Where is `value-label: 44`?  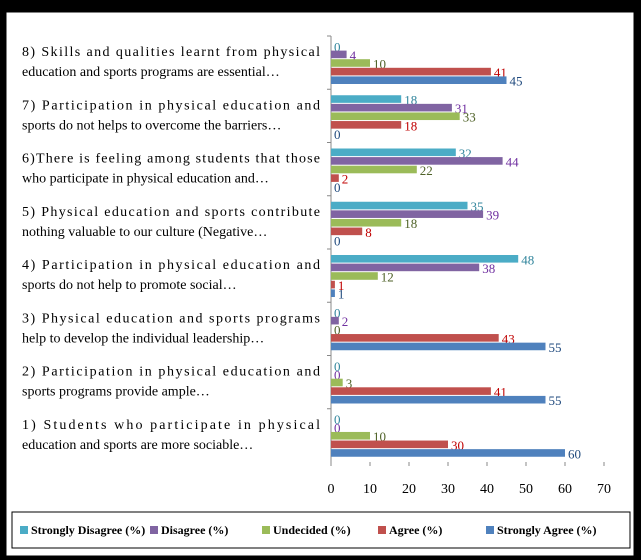 value-label: 44 is located at coordinates (512, 161).